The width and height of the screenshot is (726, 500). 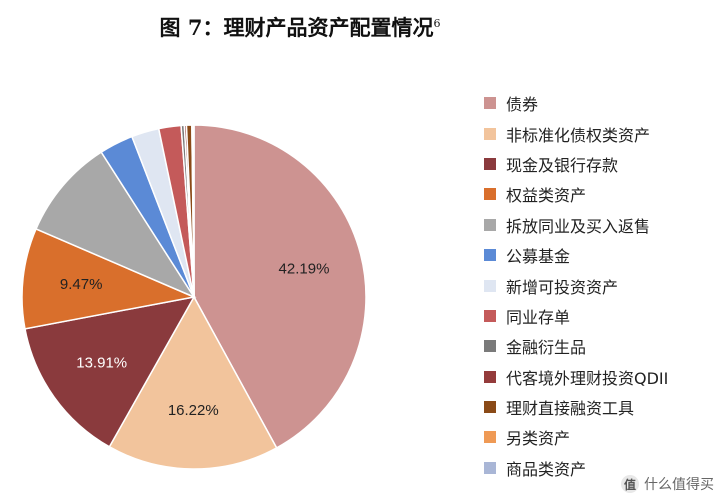 I want to click on legend-item-4: 拆放同业及买入返售, so click(x=576, y=225).